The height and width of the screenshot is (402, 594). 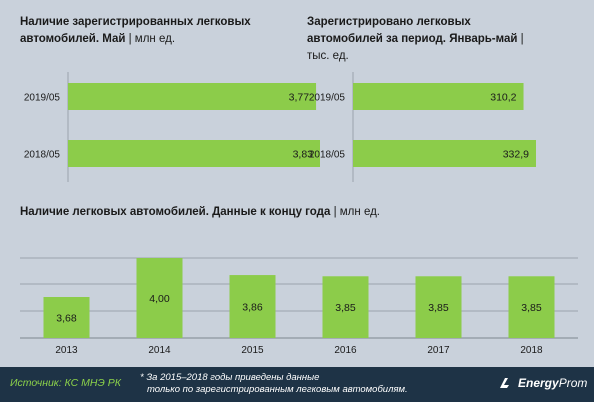 What do you see at coordinates (42, 98) in the screenshot?
I see `chart-1-category-label: 2019/05` at bounding box center [42, 98].